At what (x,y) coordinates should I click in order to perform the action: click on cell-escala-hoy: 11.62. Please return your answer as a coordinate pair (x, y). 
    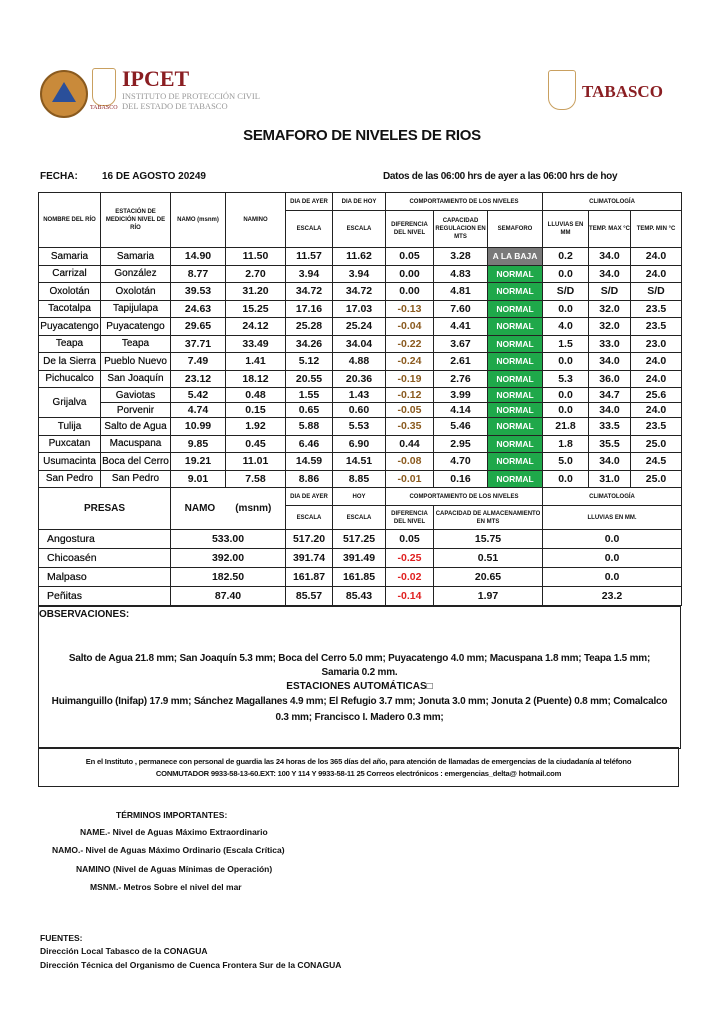
    Looking at the image, I should click on (359, 256).